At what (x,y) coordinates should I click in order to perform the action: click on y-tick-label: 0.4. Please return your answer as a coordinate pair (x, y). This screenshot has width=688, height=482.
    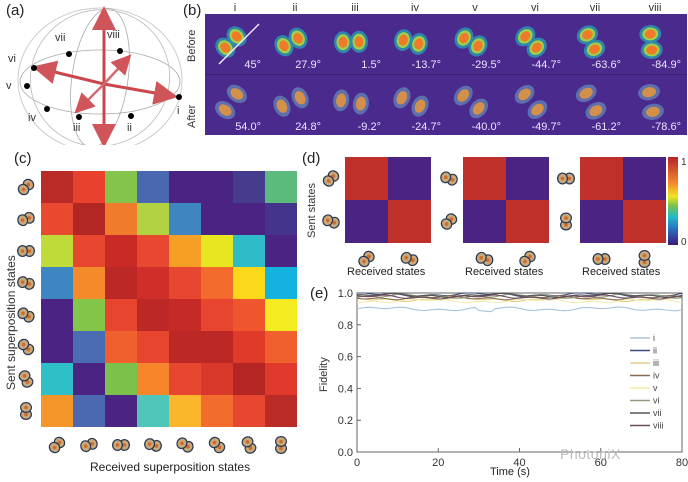
    Looking at the image, I should click on (345, 389).